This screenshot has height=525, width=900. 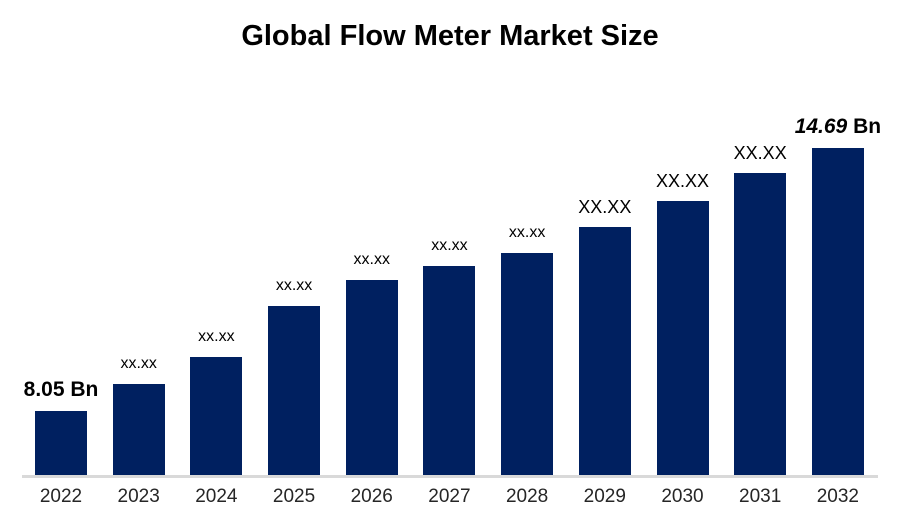 I want to click on bar-2028, so click(x=527, y=365).